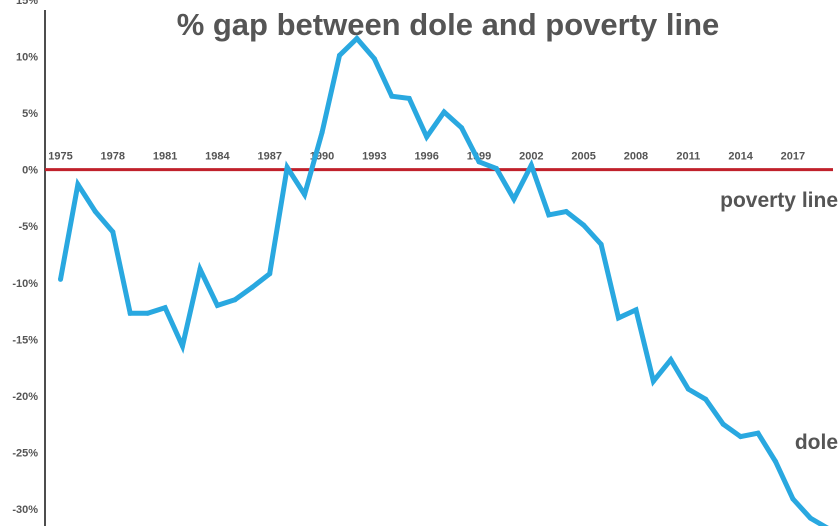 This screenshot has height=526, width=840. I want to click on x-tick-label: 1996, so click(426, 157).